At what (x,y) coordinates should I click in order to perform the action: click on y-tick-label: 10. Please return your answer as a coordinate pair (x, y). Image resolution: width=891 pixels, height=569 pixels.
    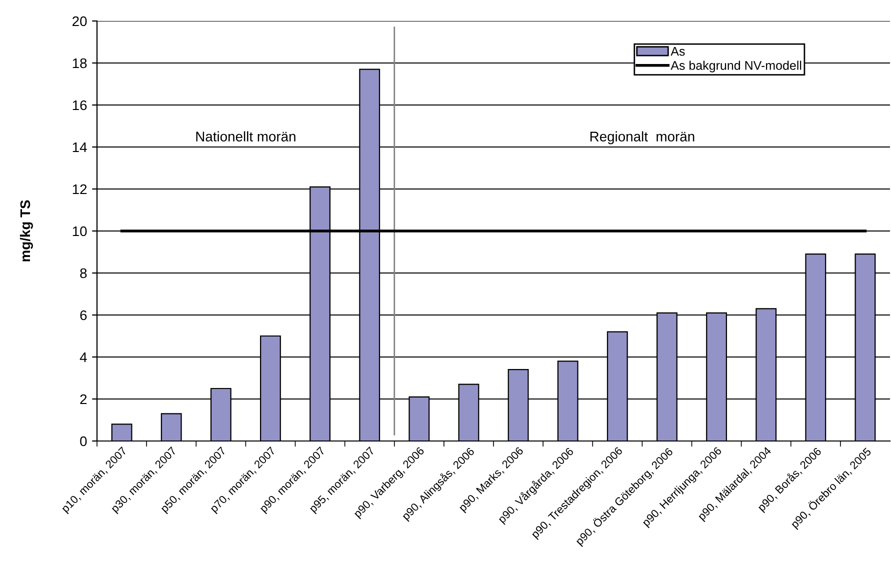
    Looking at the image, I should click on (79, 231).